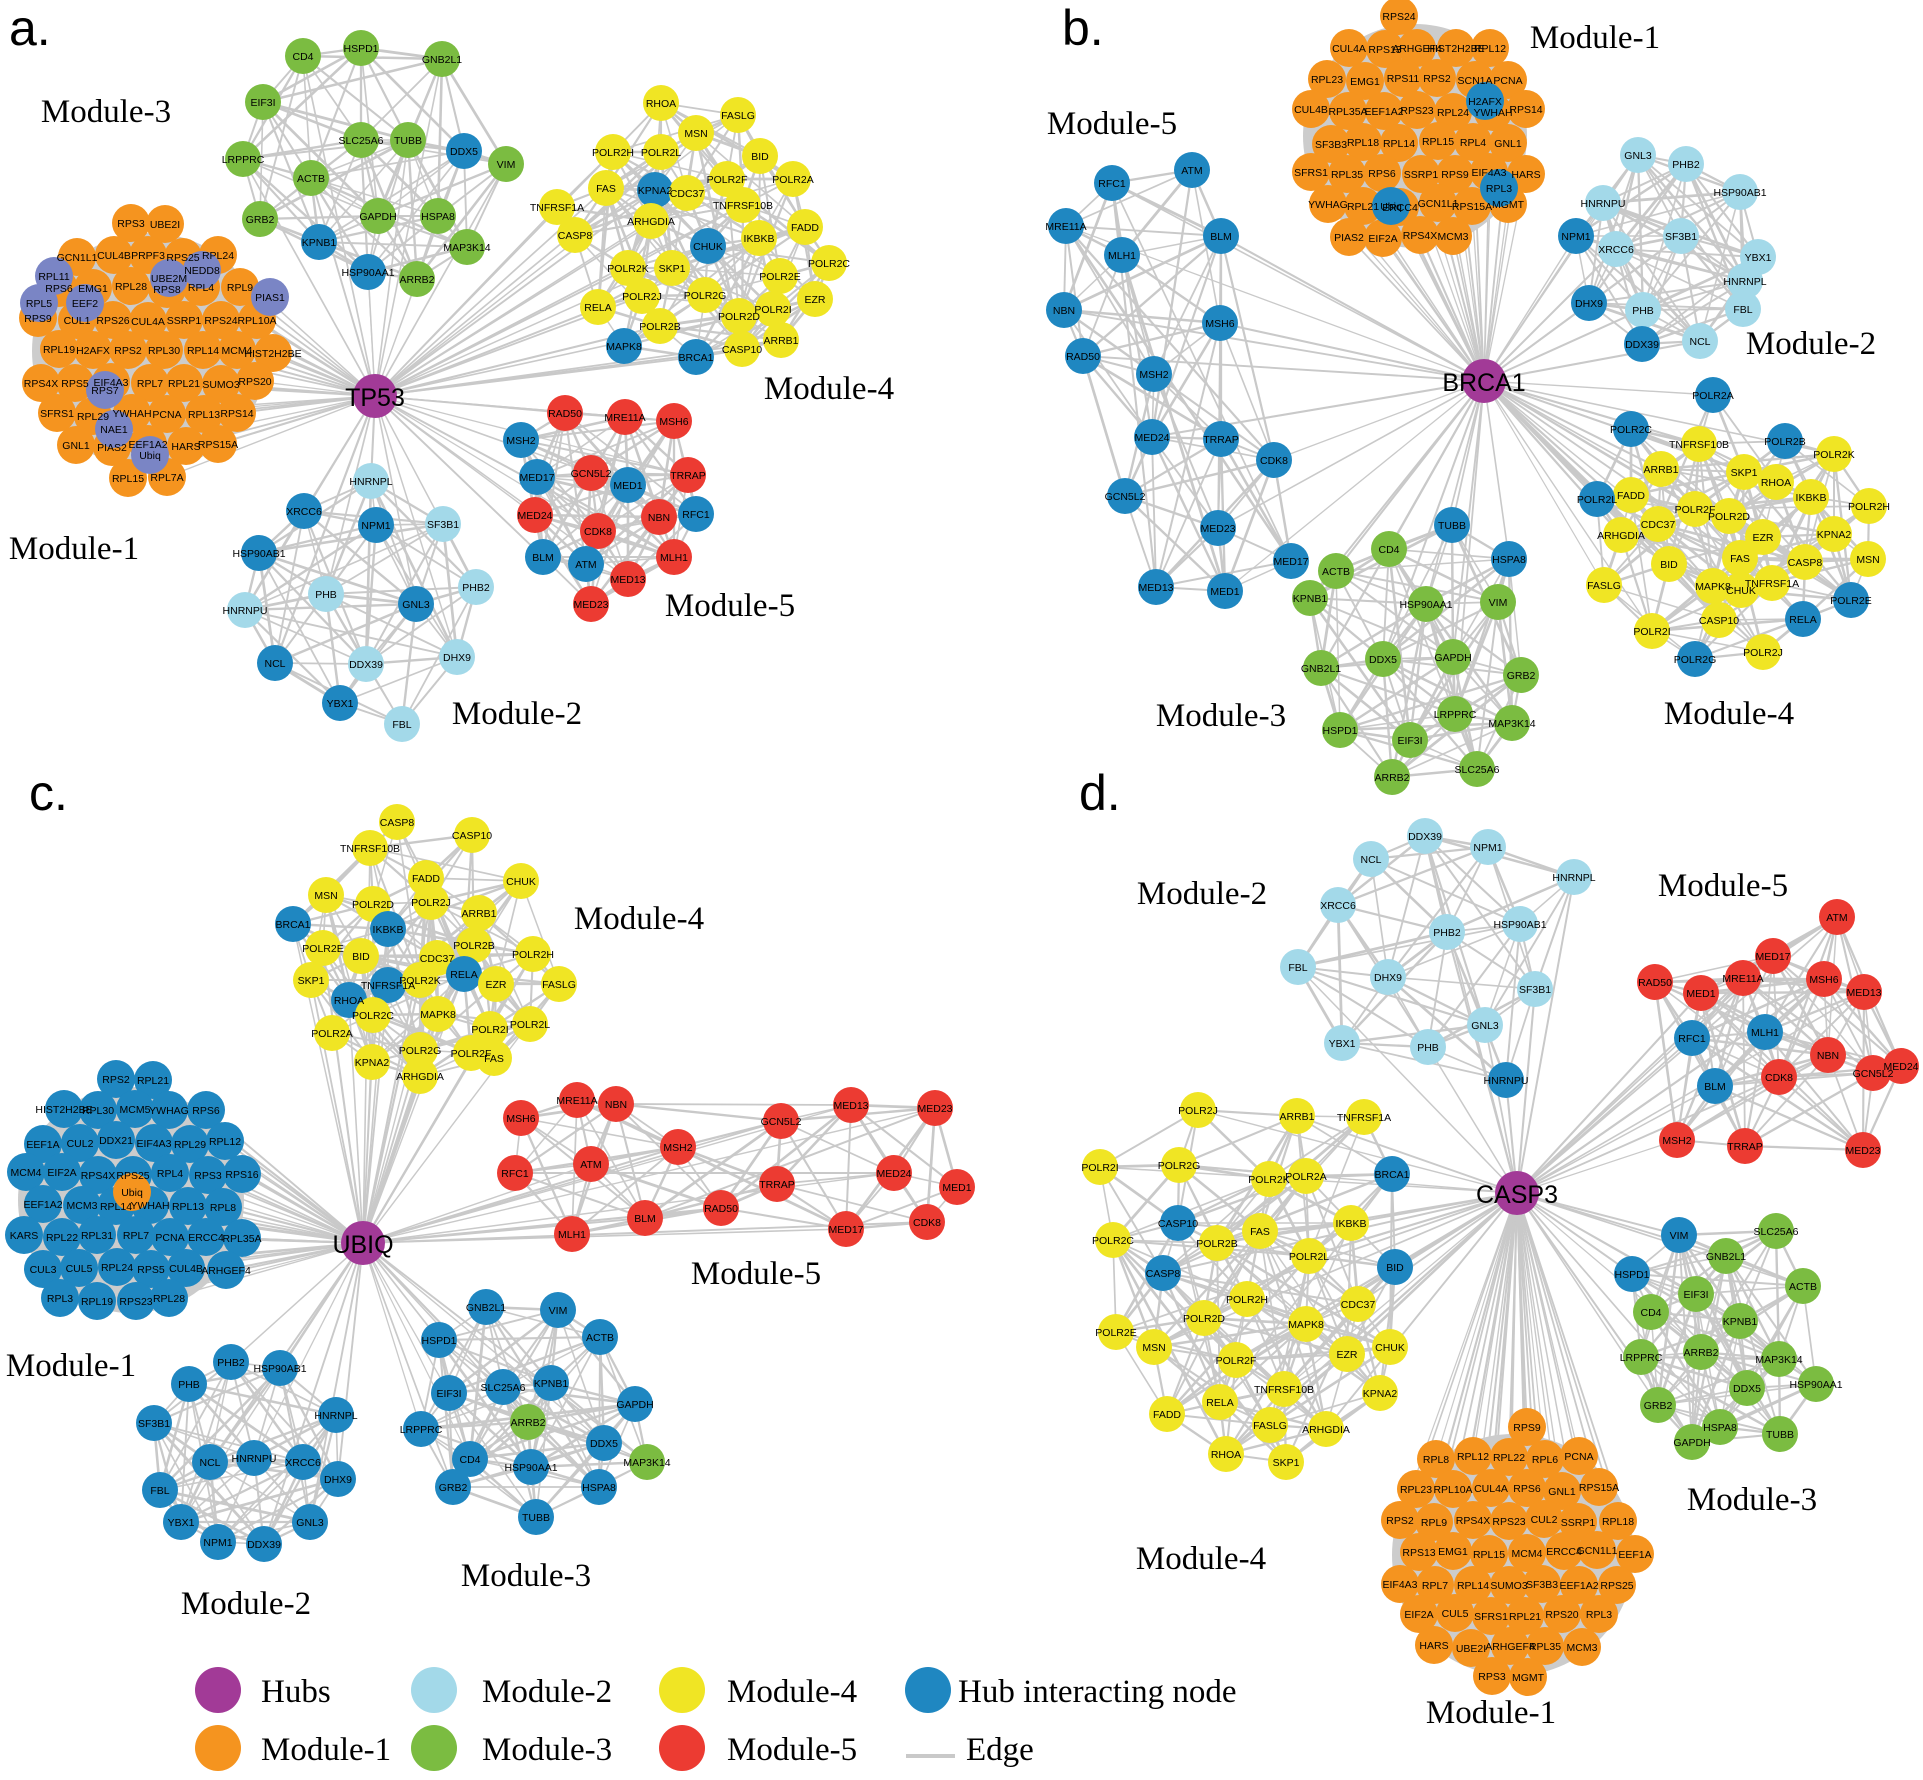 Image resolution: width=1923 pixels, height=1780 pixels. Describe the element at coordinates (1391, 207) in the screenshot. I see `svg-text: Ubiq` at that location.